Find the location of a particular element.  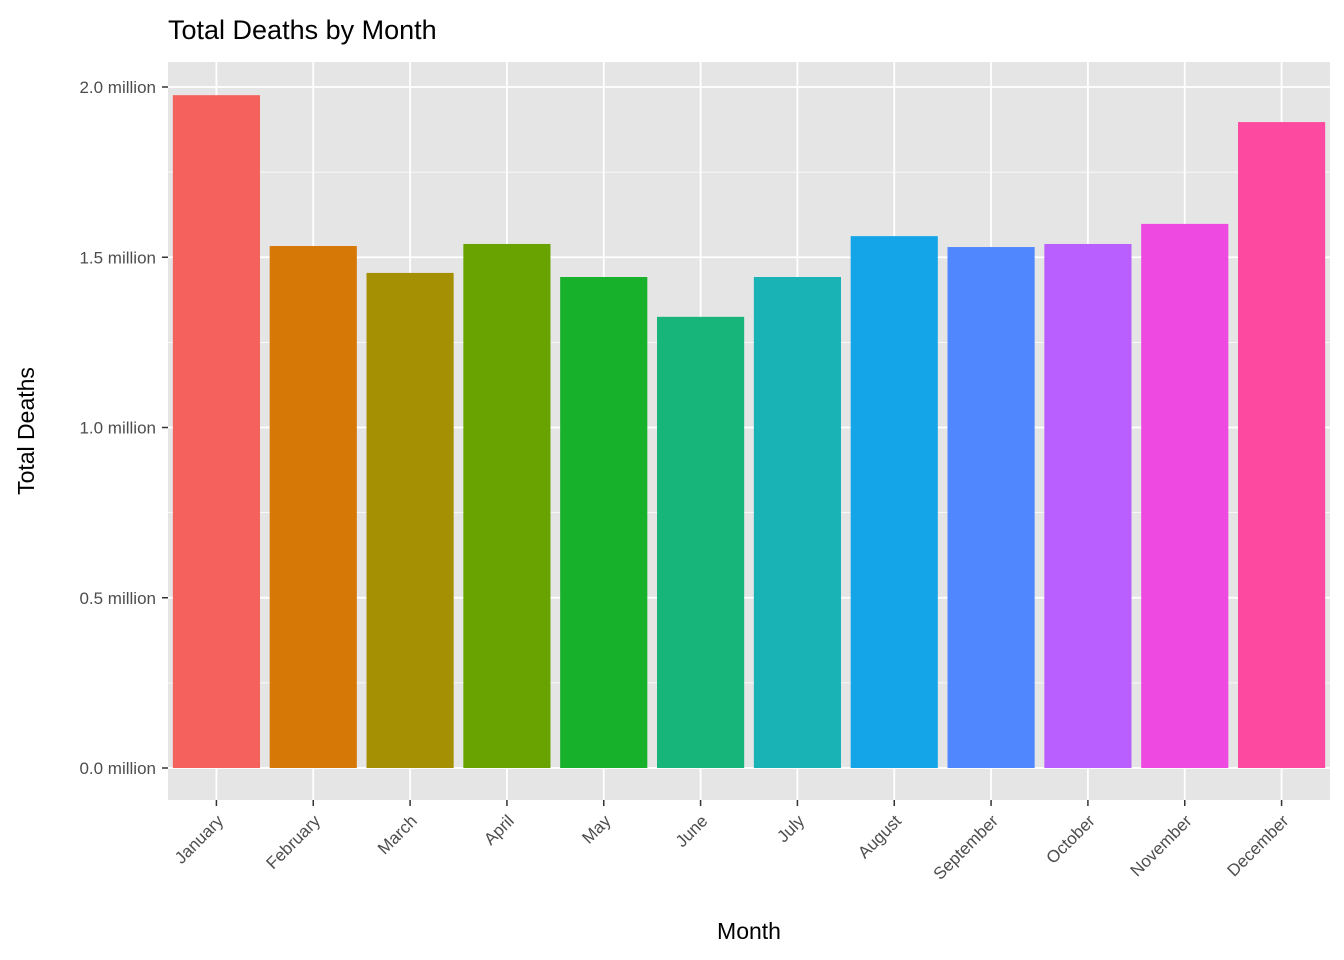

bar-october is located at coordinates (1088, 505).